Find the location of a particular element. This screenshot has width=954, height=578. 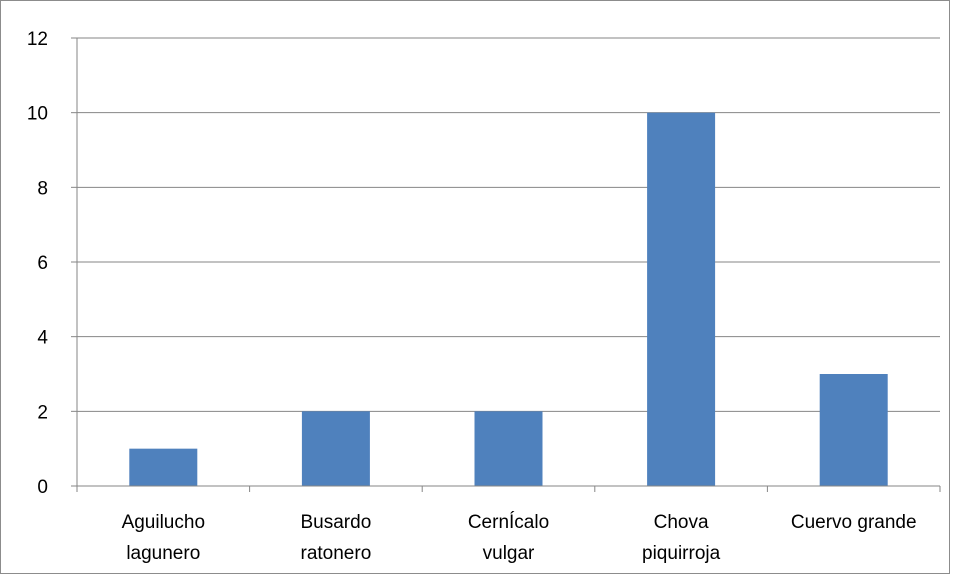

y-tick-label: 0 is located at coordinates (42, 487).